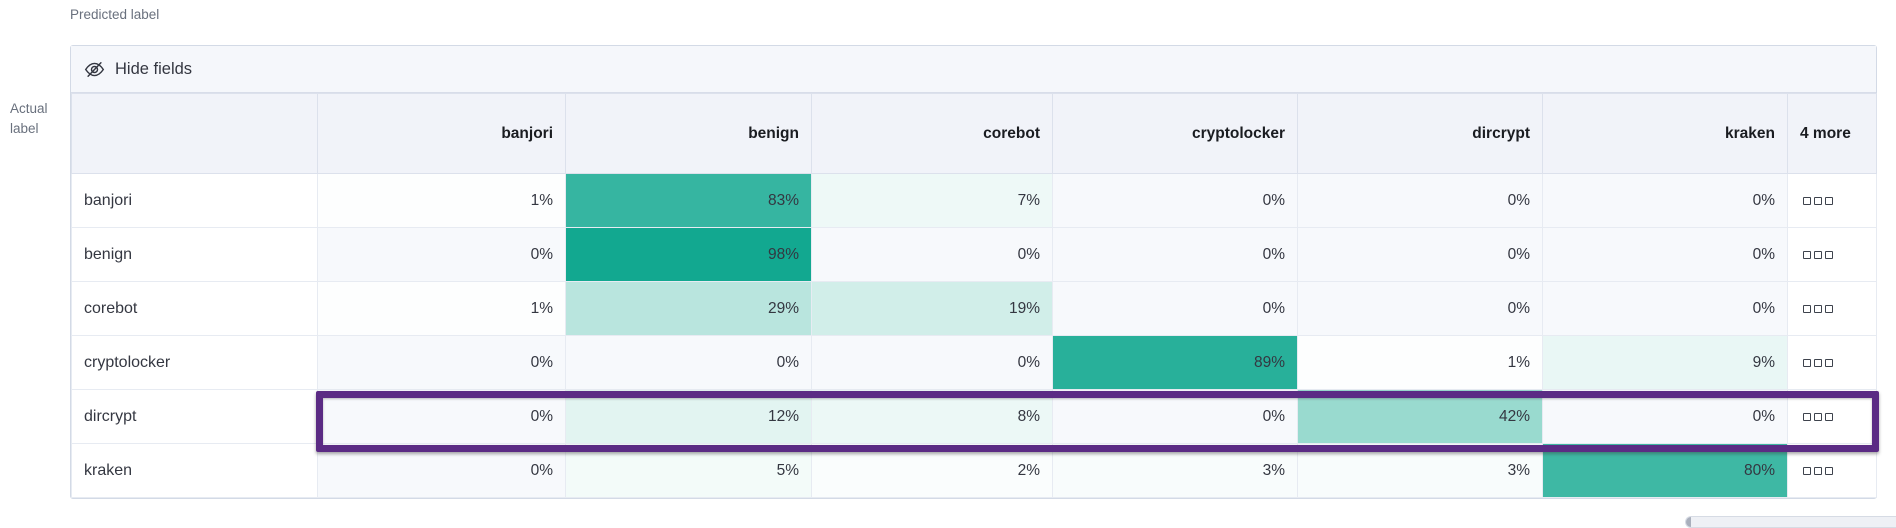 Image resolution: width=1896 pixels, height=528 pixels. What do you see at coordinates (1420, 470) in the screenshot?
I see `matrix-cell-kraken-dircrypt: 3%` at bounding box center [1420, 470].